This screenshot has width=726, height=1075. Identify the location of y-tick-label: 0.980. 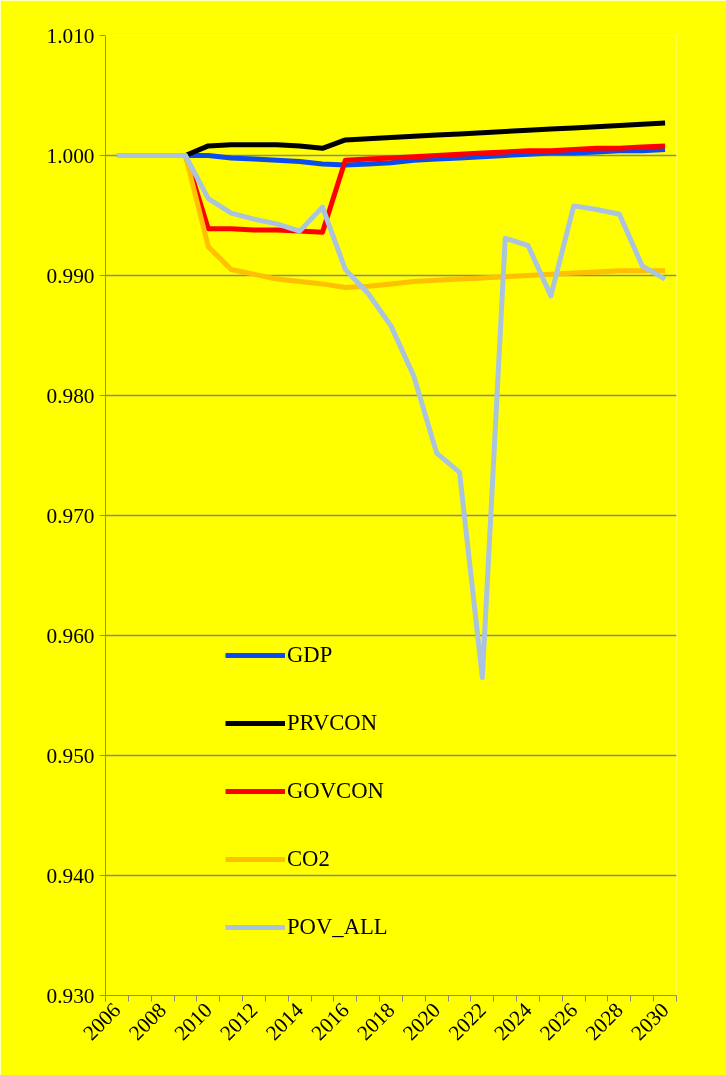
(70, 395).